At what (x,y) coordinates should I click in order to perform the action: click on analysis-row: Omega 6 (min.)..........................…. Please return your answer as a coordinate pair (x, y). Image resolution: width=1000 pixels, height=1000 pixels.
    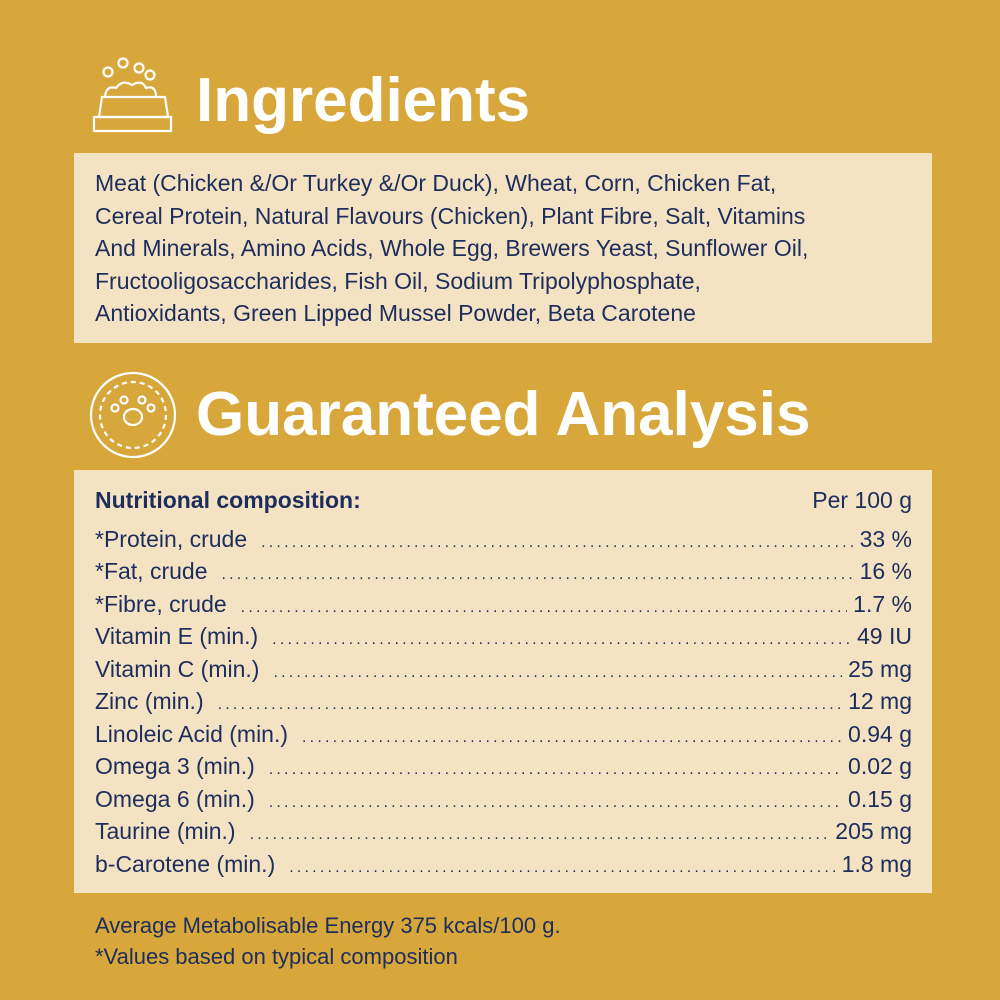
    Looking at the image, I should click on (503, 799).